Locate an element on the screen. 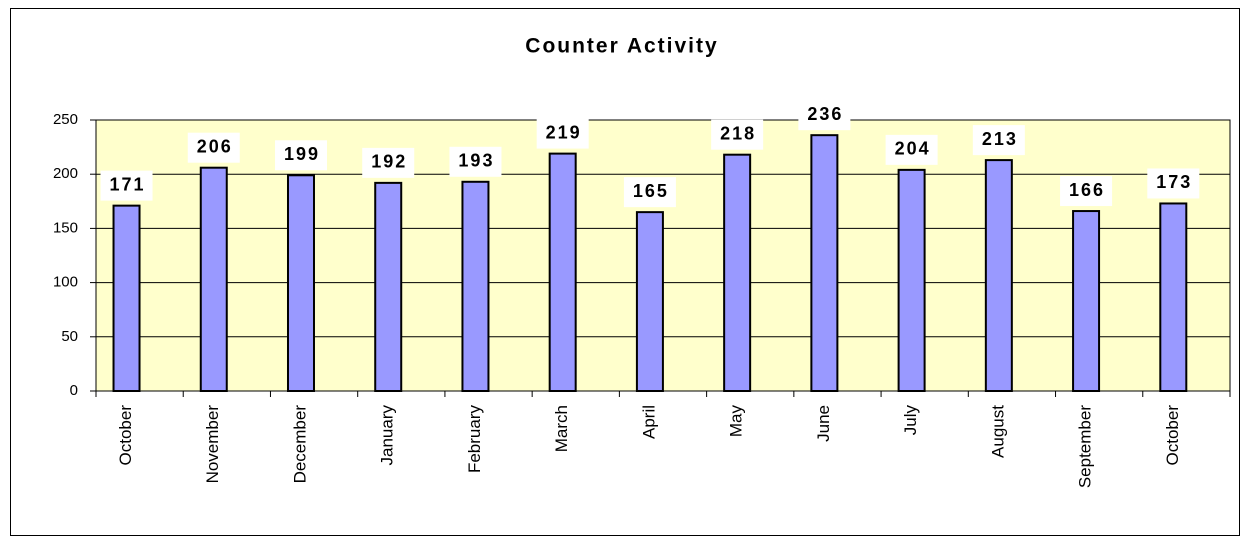  x-tick-label: January is located at coordinates (387, 435).